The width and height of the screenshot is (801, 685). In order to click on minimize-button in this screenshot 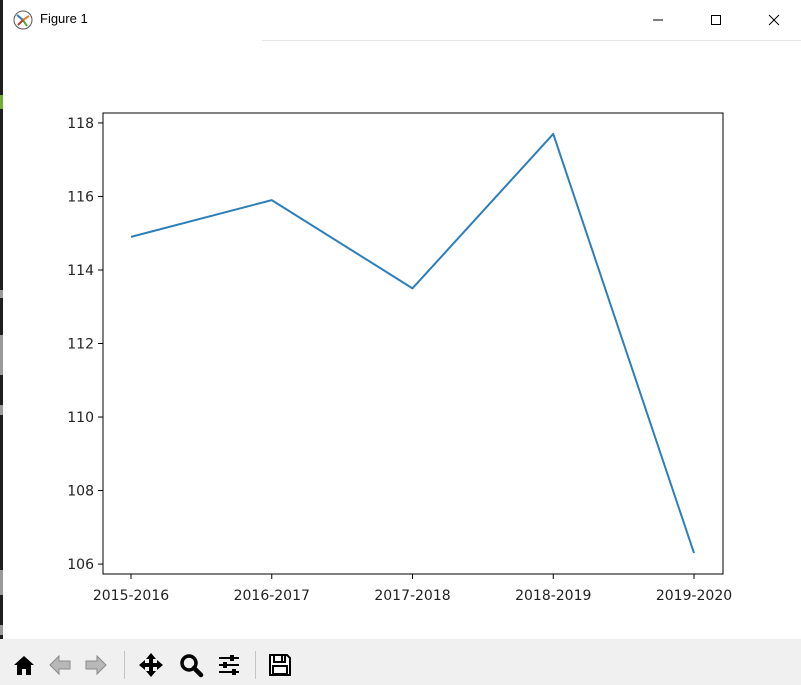, I will do `click(658, 20)`.